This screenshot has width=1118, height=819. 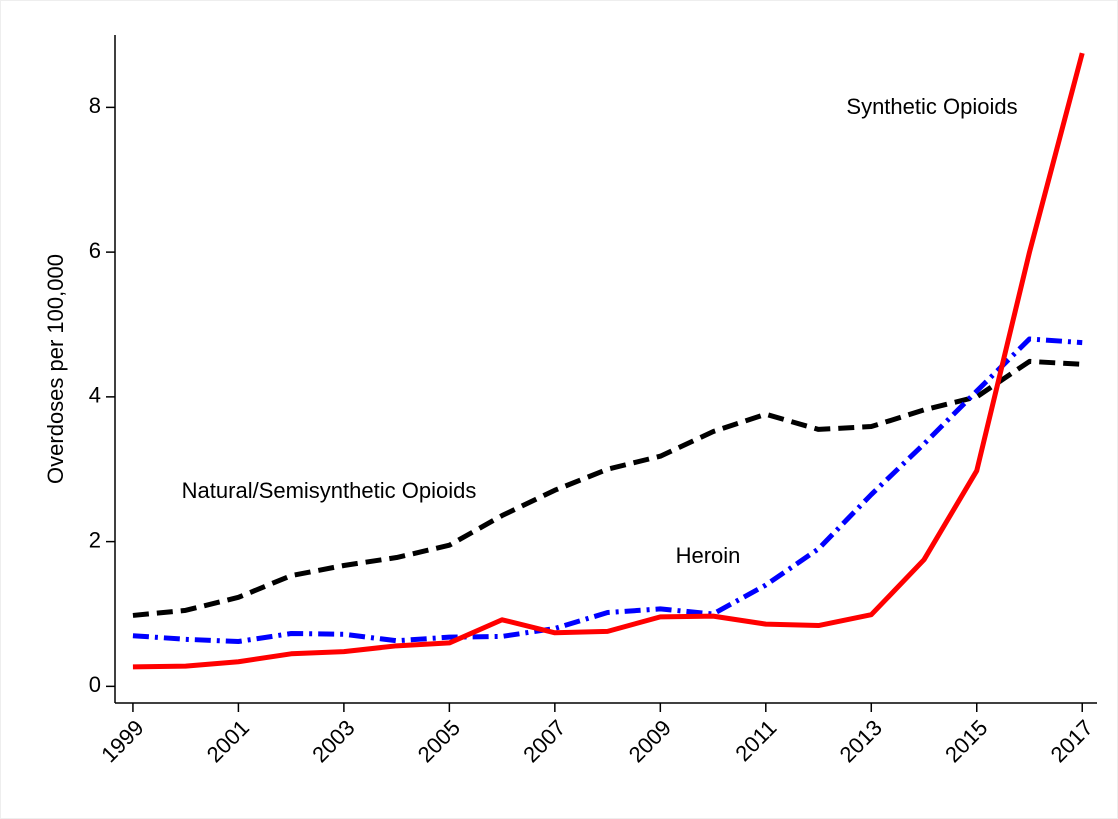 What do you see at coordinates (708, 555) in the screenshot?
I see `series-label: Heroin` at bounding box center [708, 555].